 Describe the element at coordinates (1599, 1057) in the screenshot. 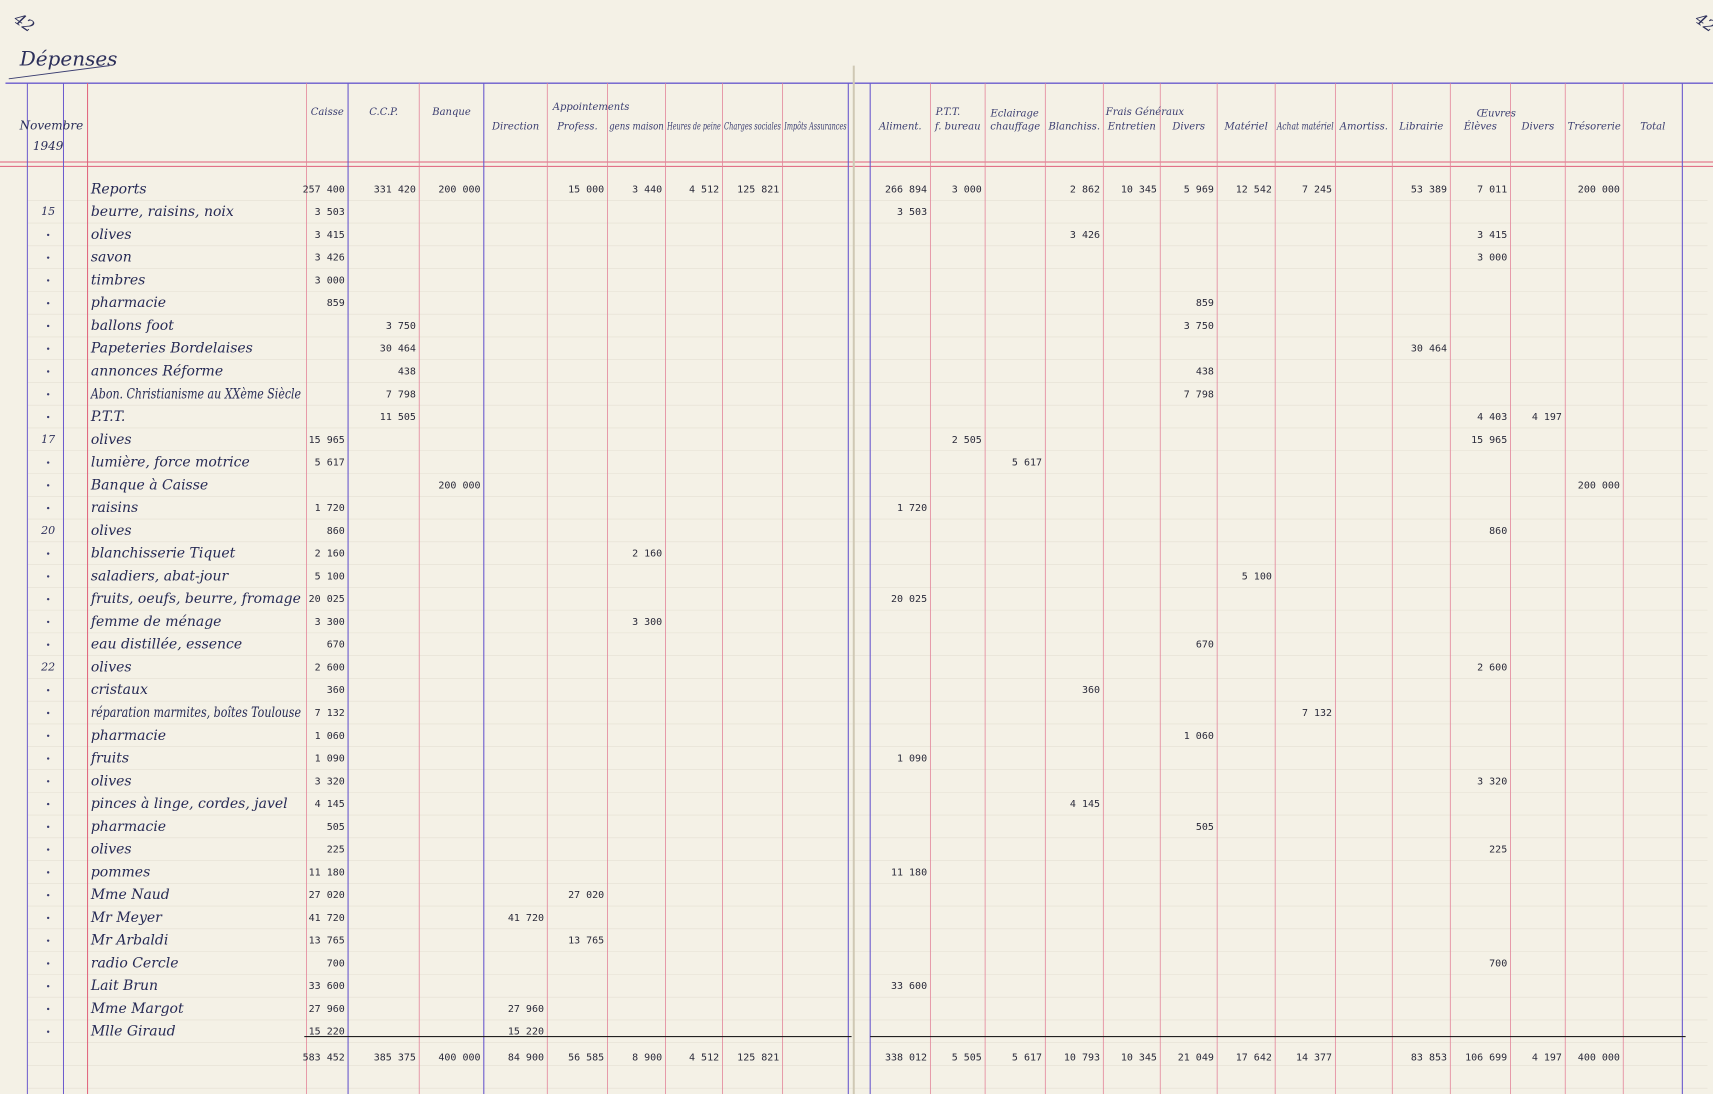

I see `amount: 400 000` at that location.